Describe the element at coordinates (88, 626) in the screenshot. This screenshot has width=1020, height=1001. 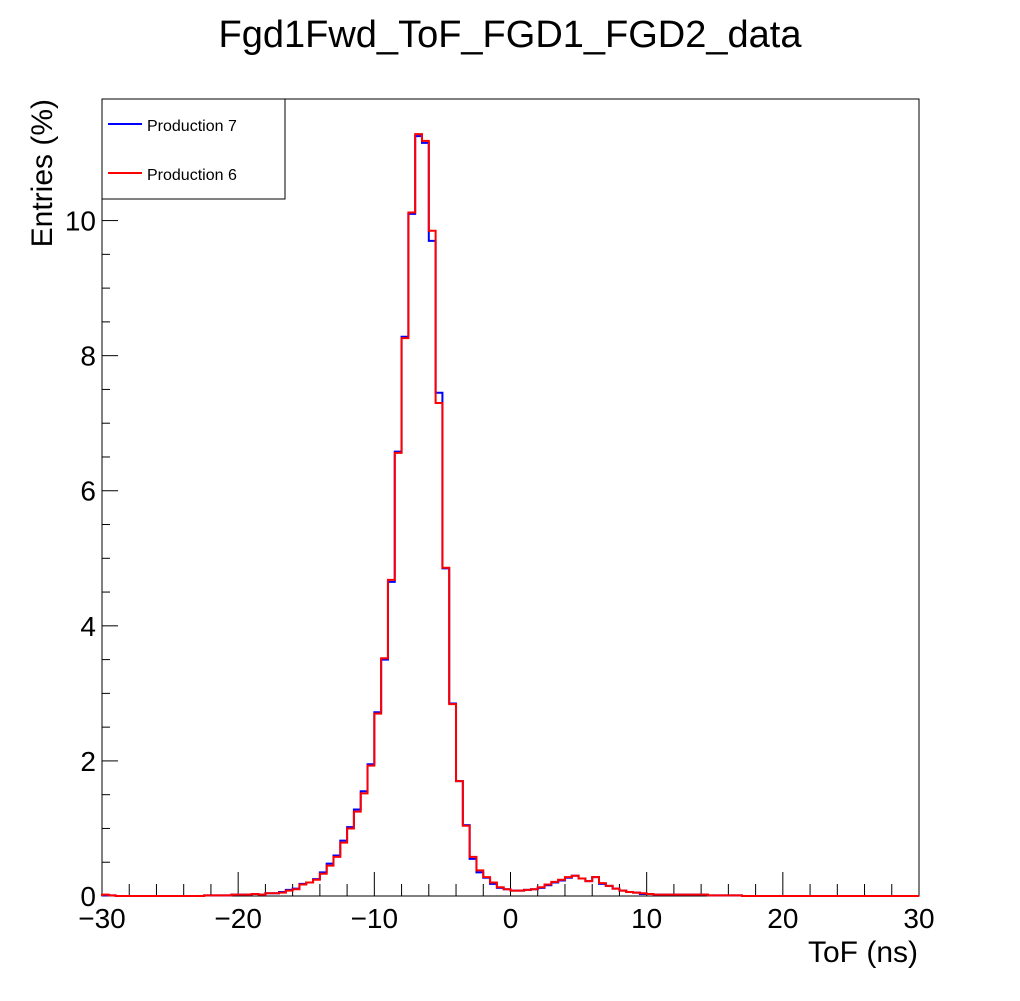
I see `y-tick-label: 4` at that location.